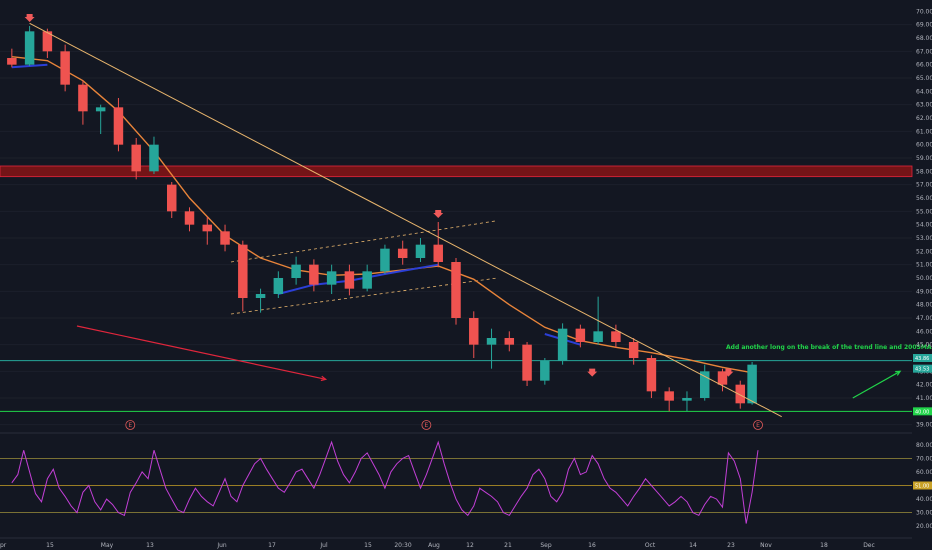 The width and height of the screenshot is (932, 550). Describe the element at coordinates (924, 38) in the screenshot. I see `price-tick-label: 68.00` at that location.